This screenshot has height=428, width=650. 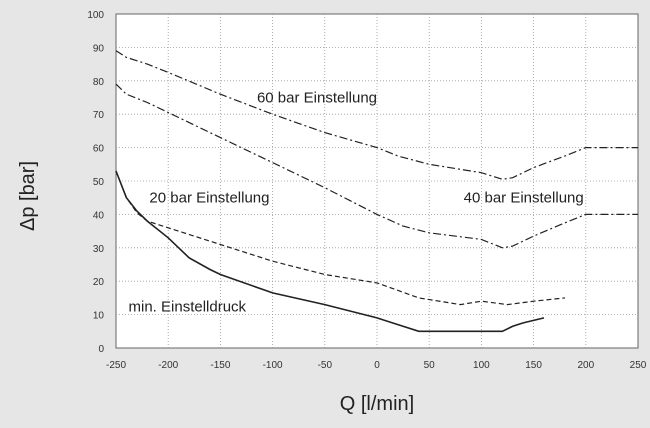 I want to click on x-tick-label: 50, so click(x=430, y=365).